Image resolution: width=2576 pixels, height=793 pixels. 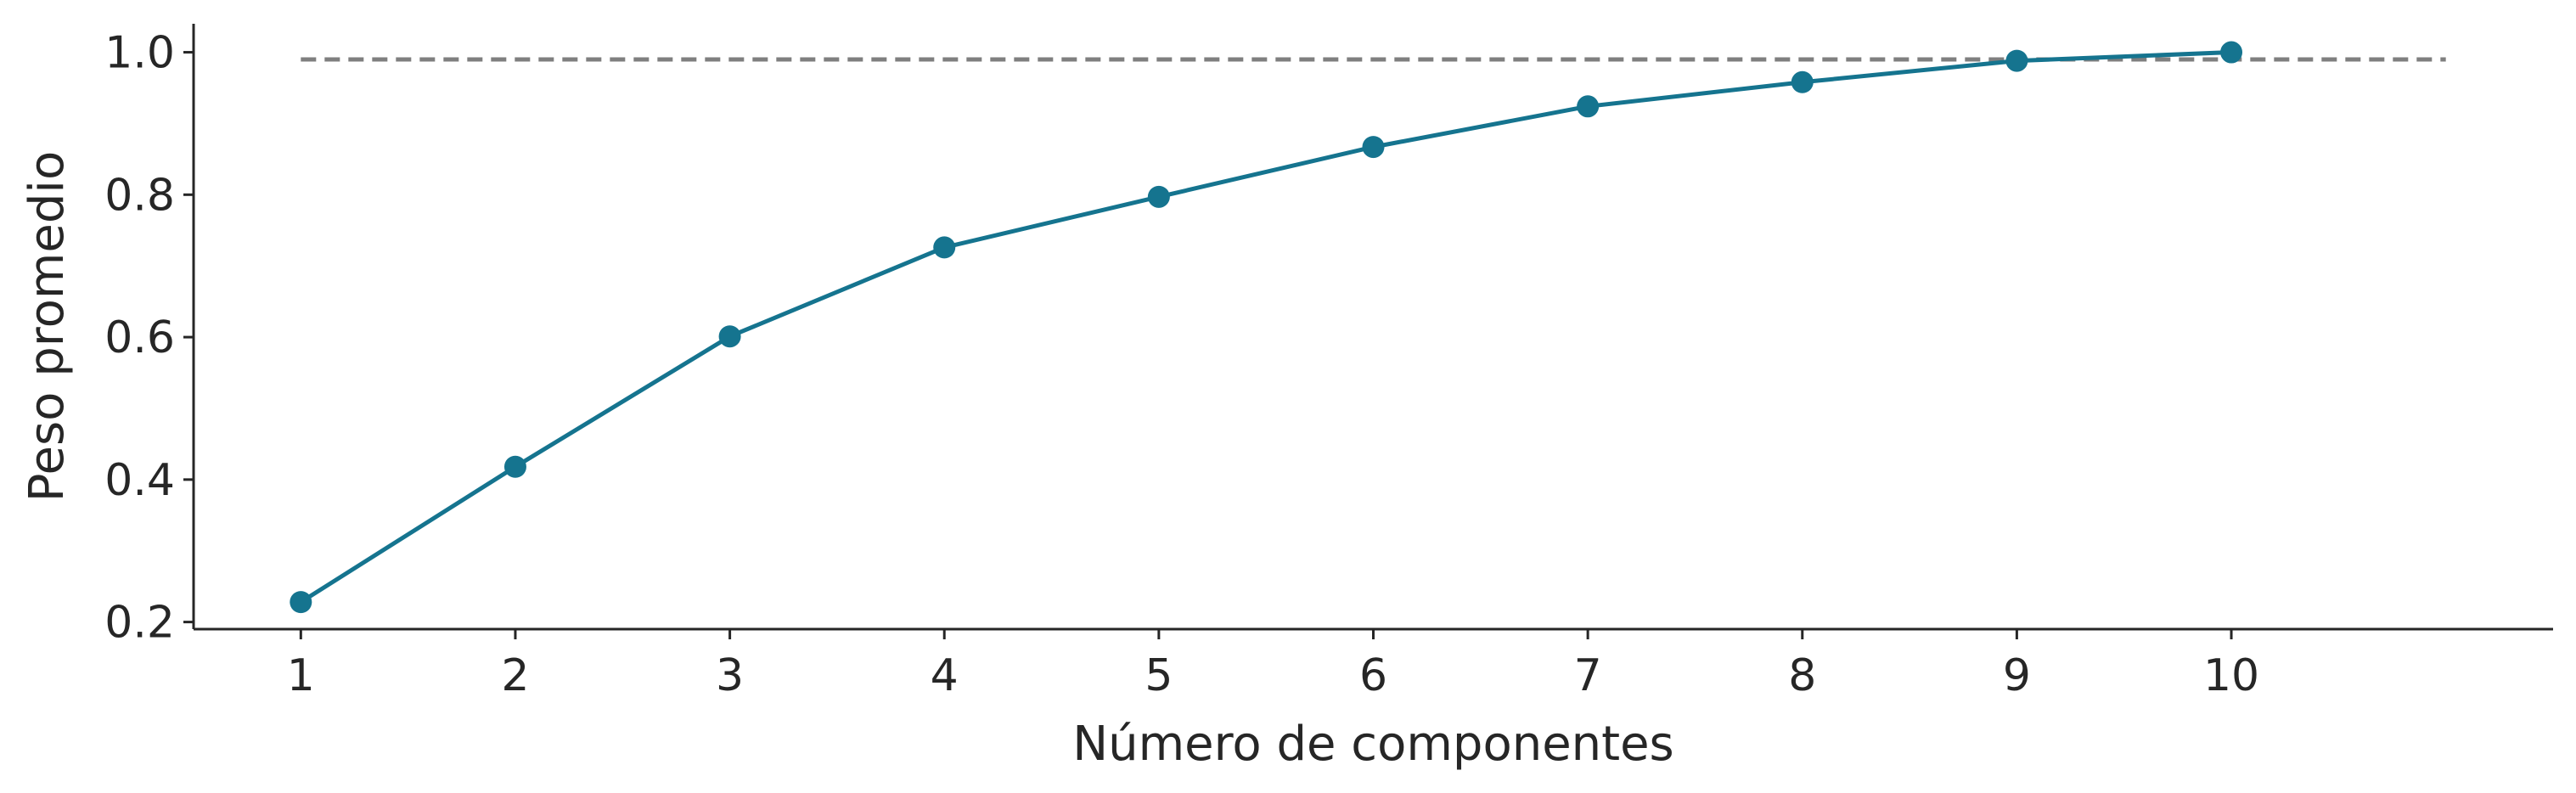 I want to click on x-tick-label: 7, so click(x=1588, y=675).